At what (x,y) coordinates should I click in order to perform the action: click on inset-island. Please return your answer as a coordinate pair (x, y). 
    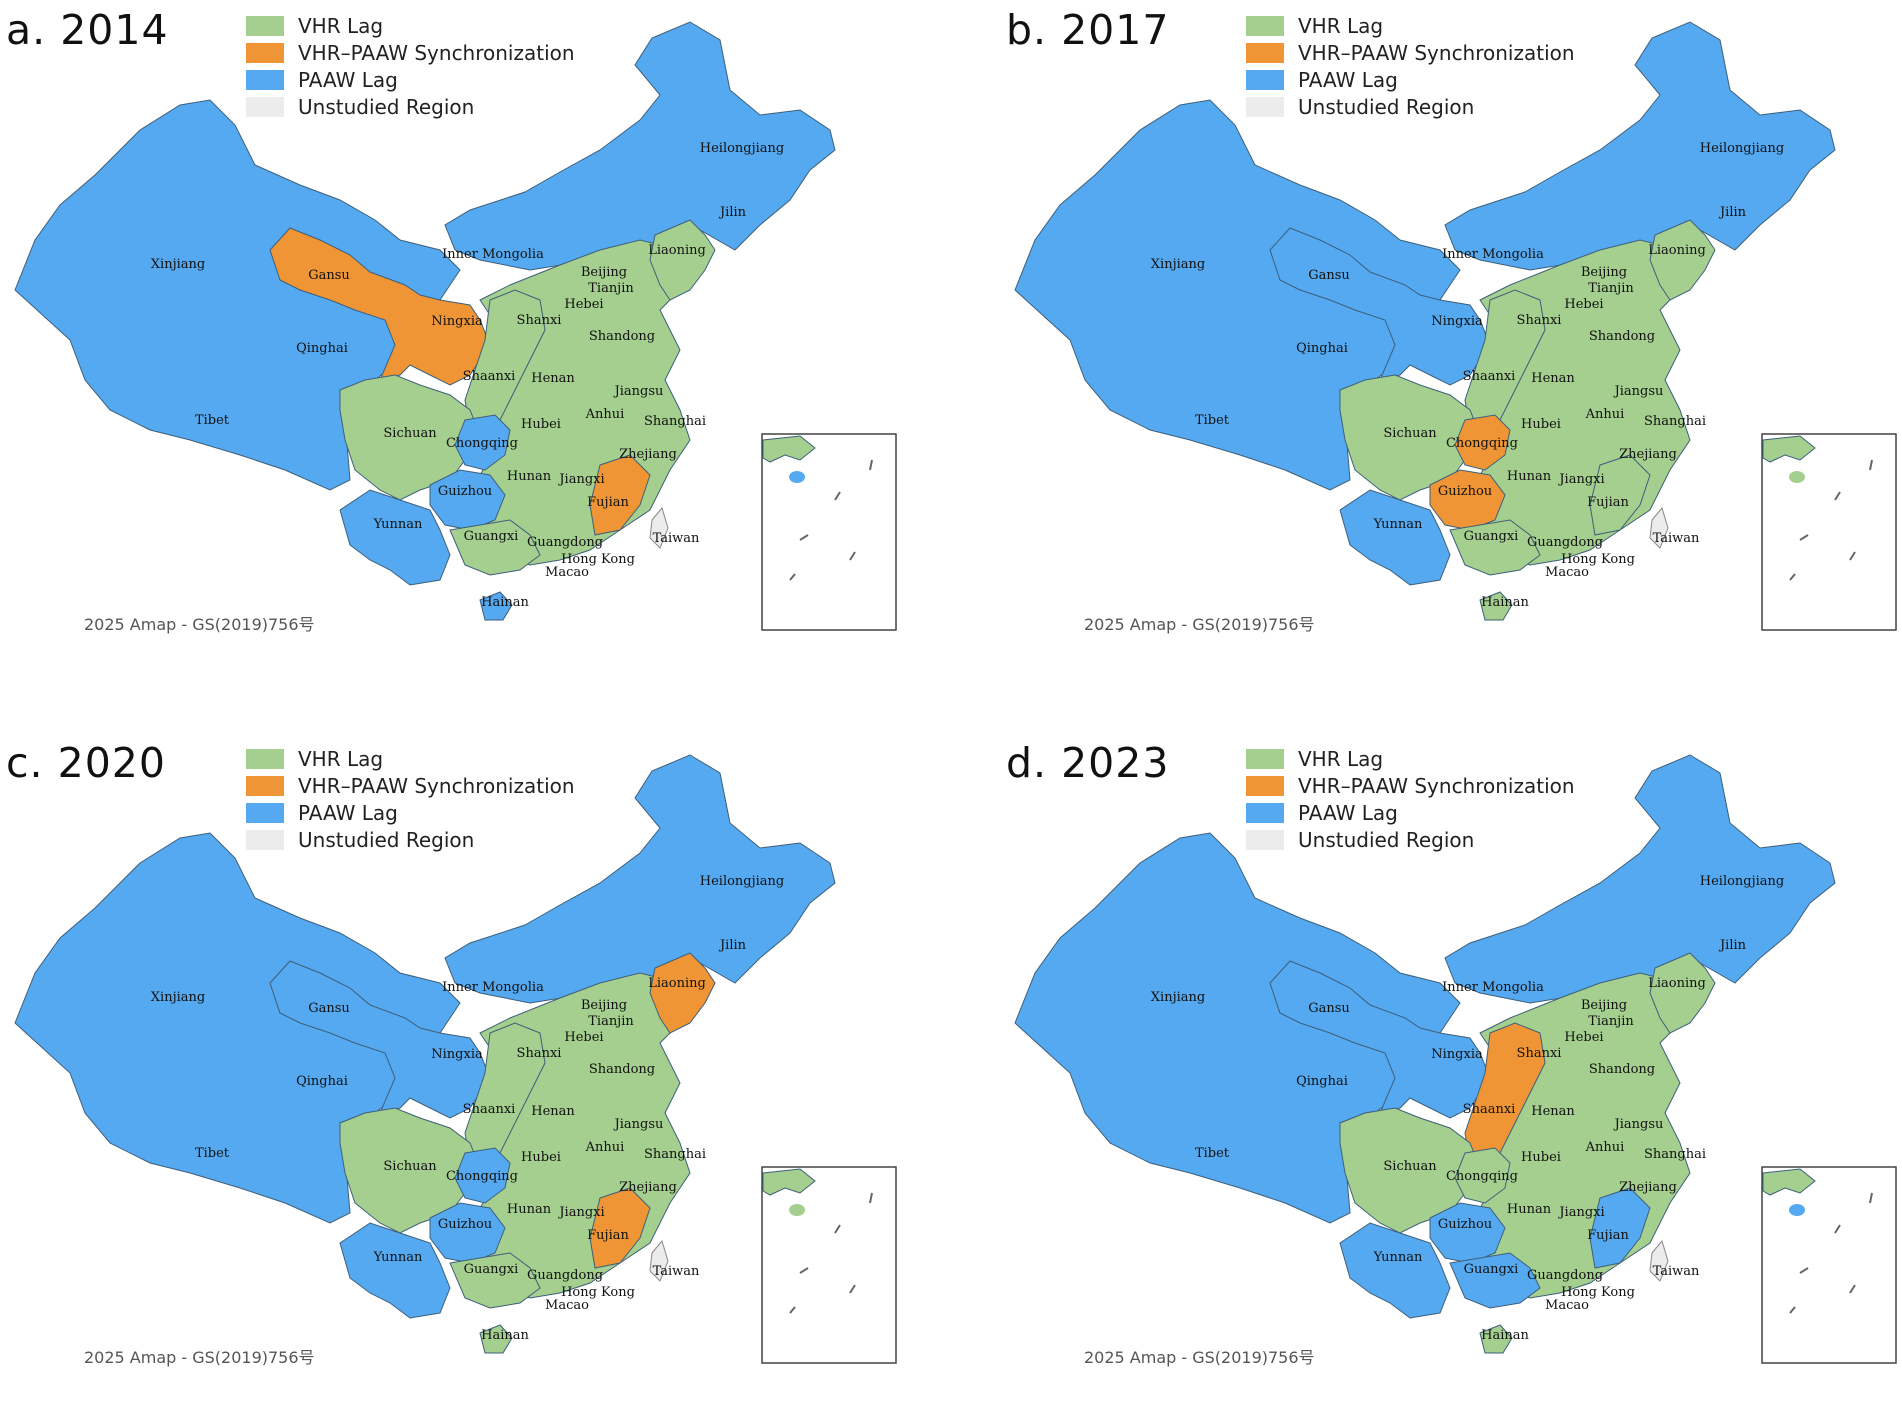
    Looking at the image, I should click on (1797, 477).